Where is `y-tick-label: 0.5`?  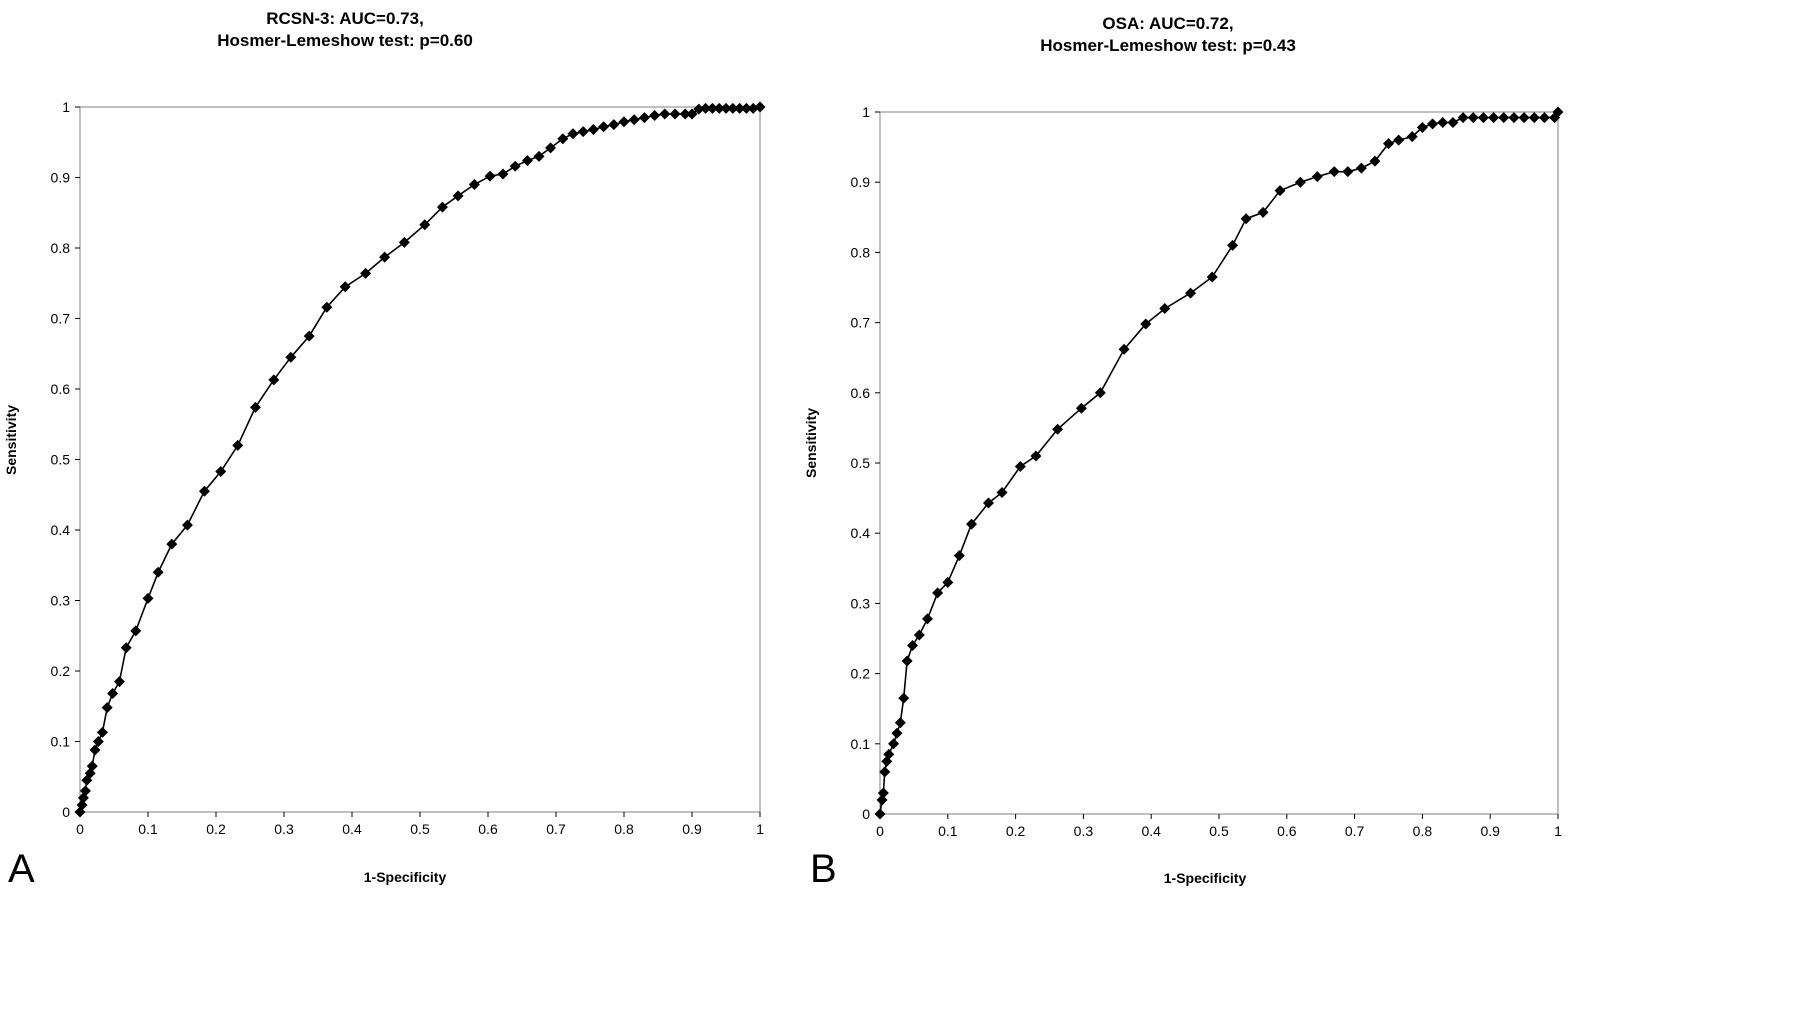 y-tick-label: 0.5 is located at coordinates (861, 463).